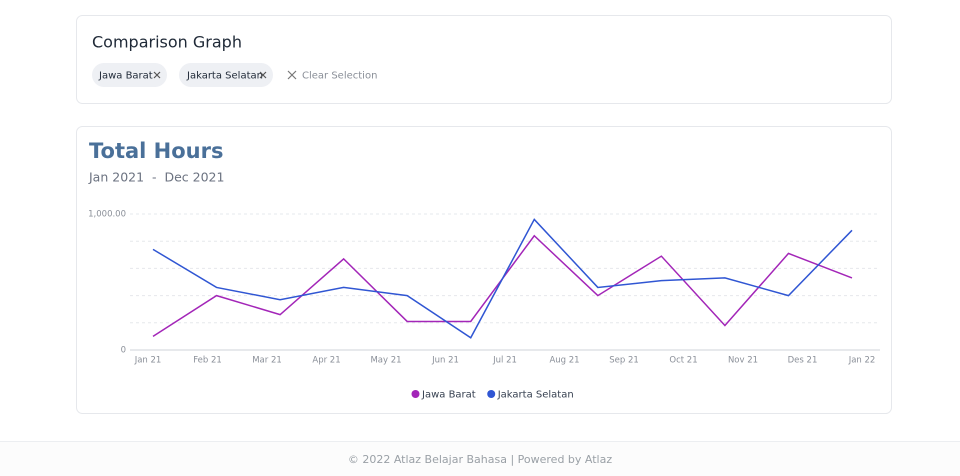  I want to click on x-tick-label: Jan 21, so click(148, 361).